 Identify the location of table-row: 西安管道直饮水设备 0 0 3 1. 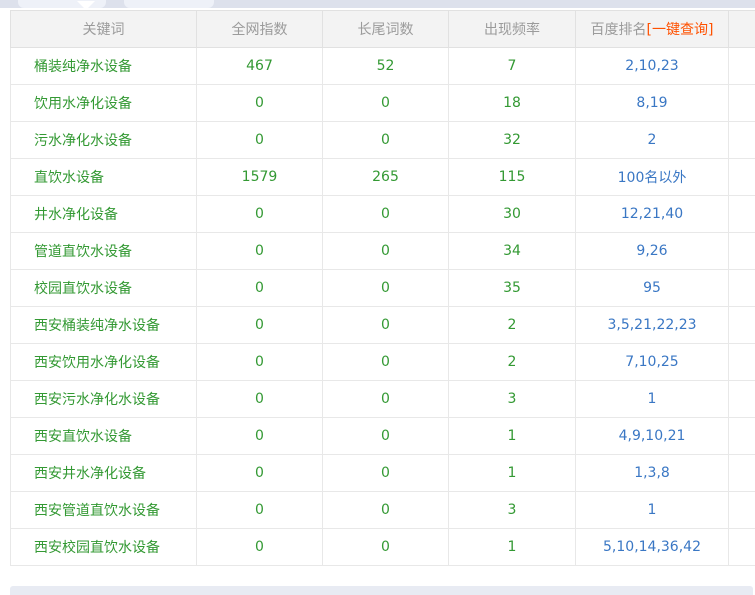
(382, 510).